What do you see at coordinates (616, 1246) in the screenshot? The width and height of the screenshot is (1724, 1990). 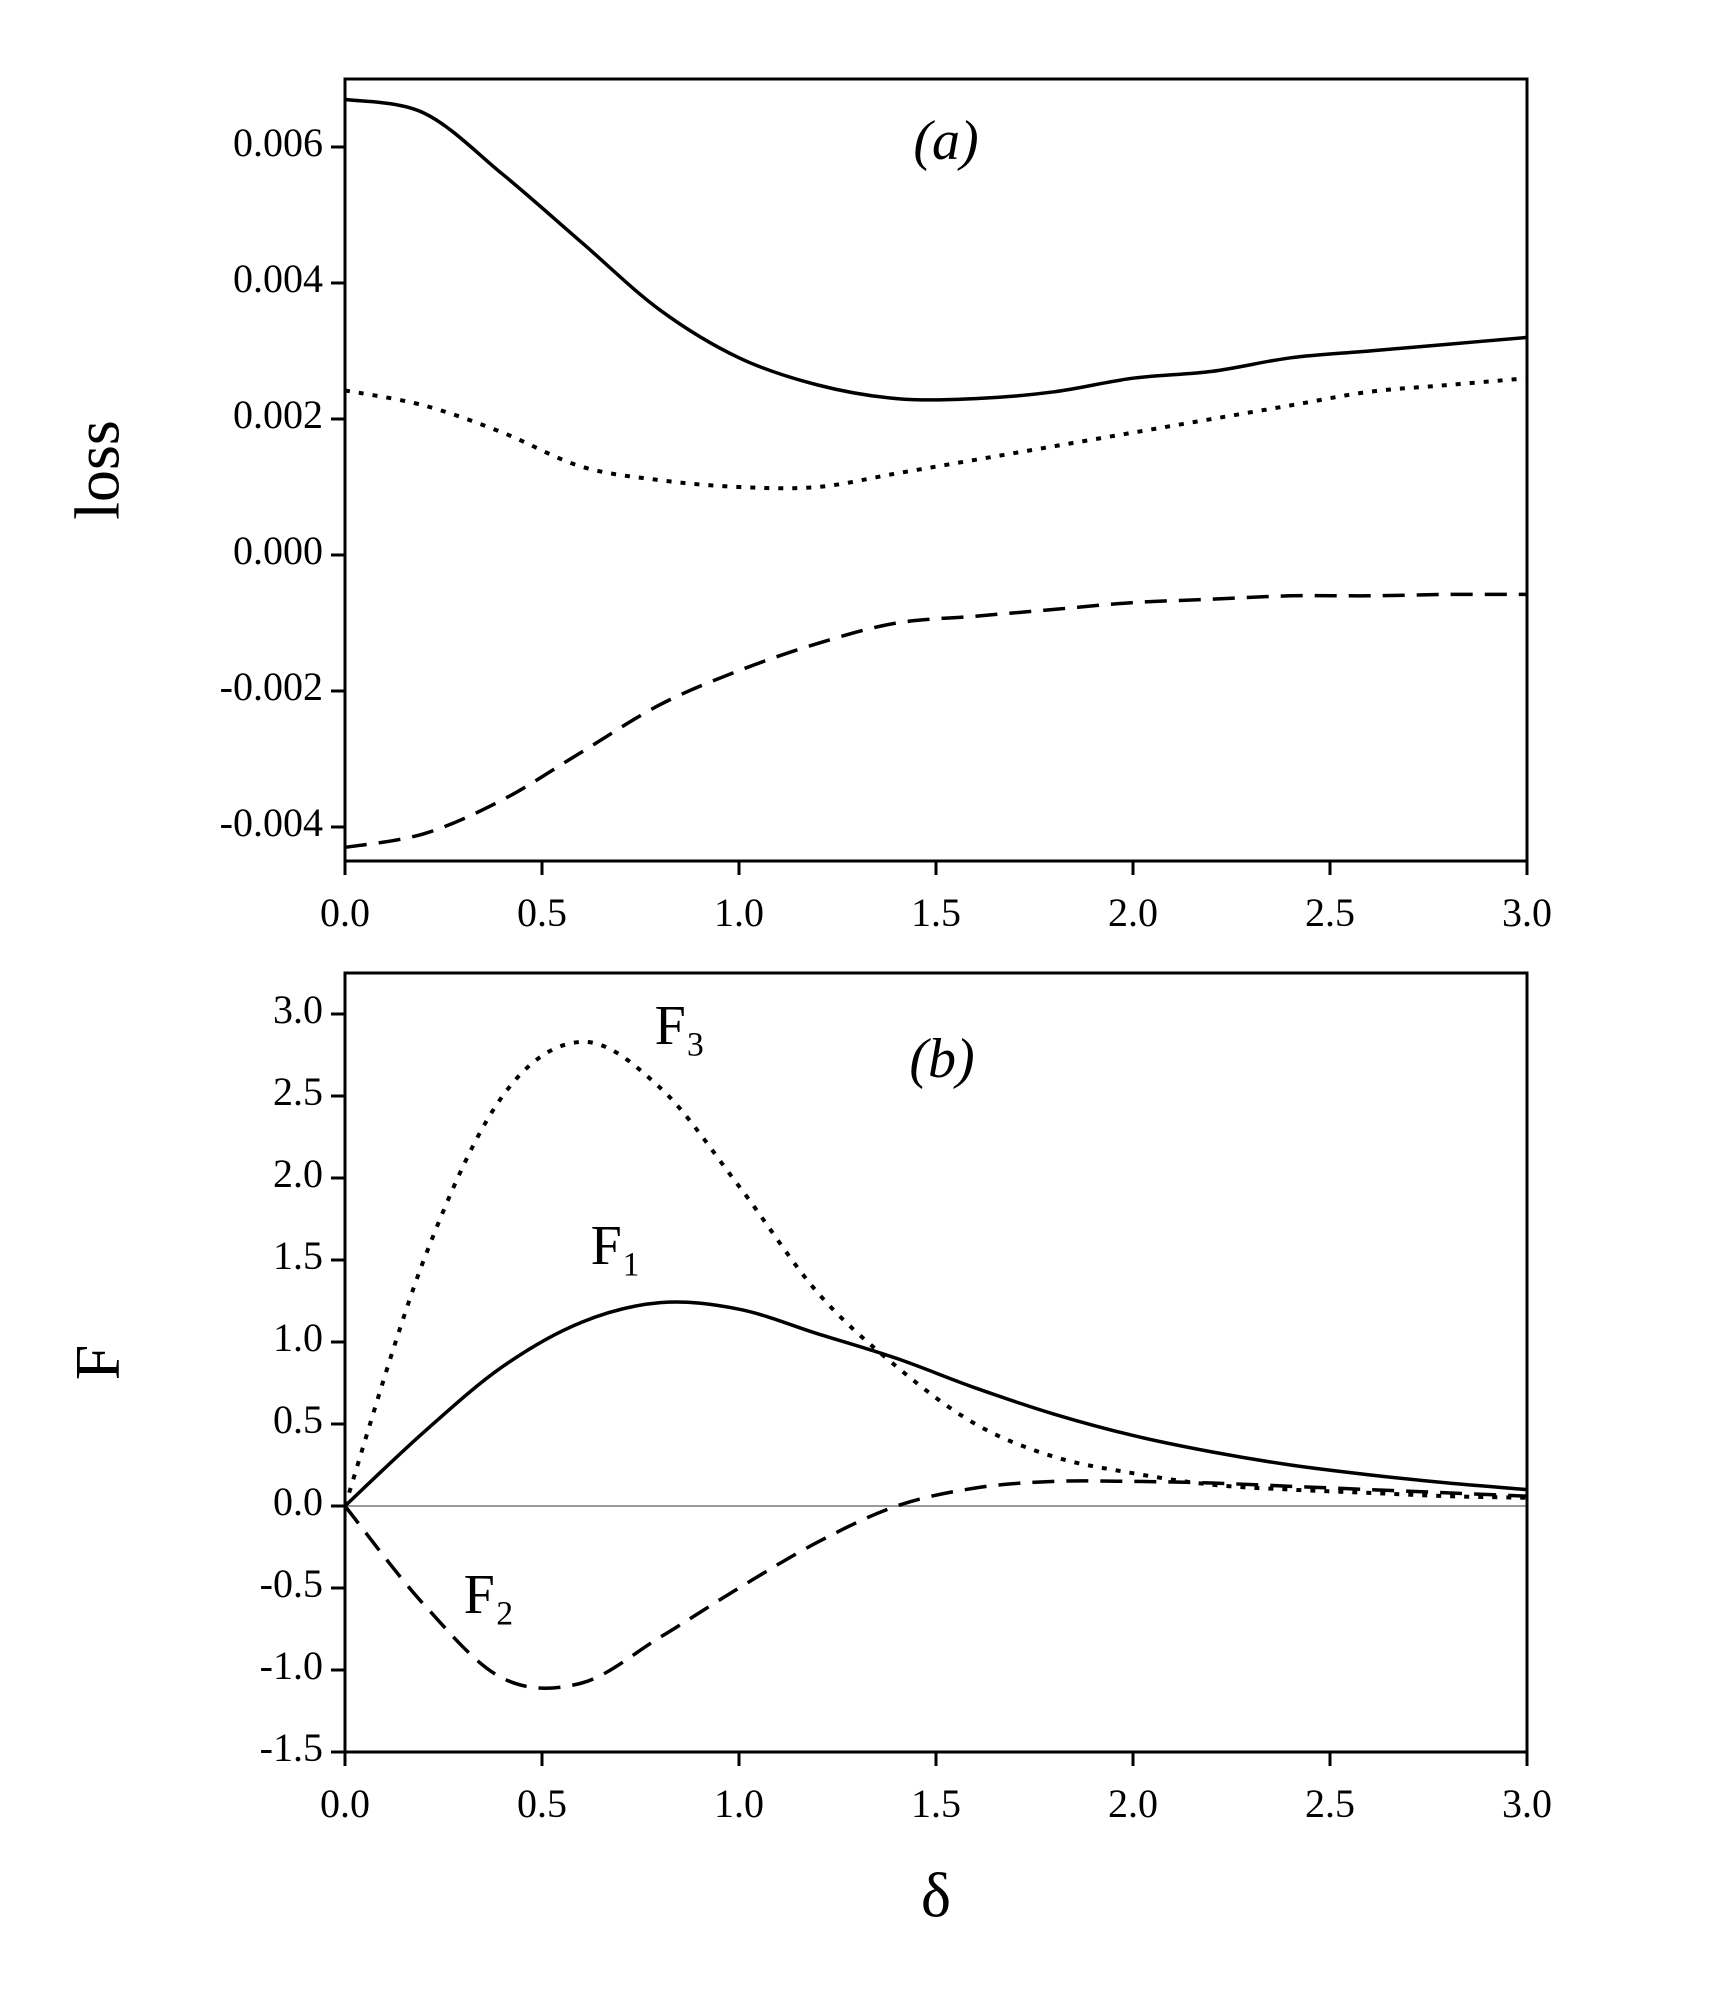 I see `curve-label: F₁` at bounding box center [616, 1246].